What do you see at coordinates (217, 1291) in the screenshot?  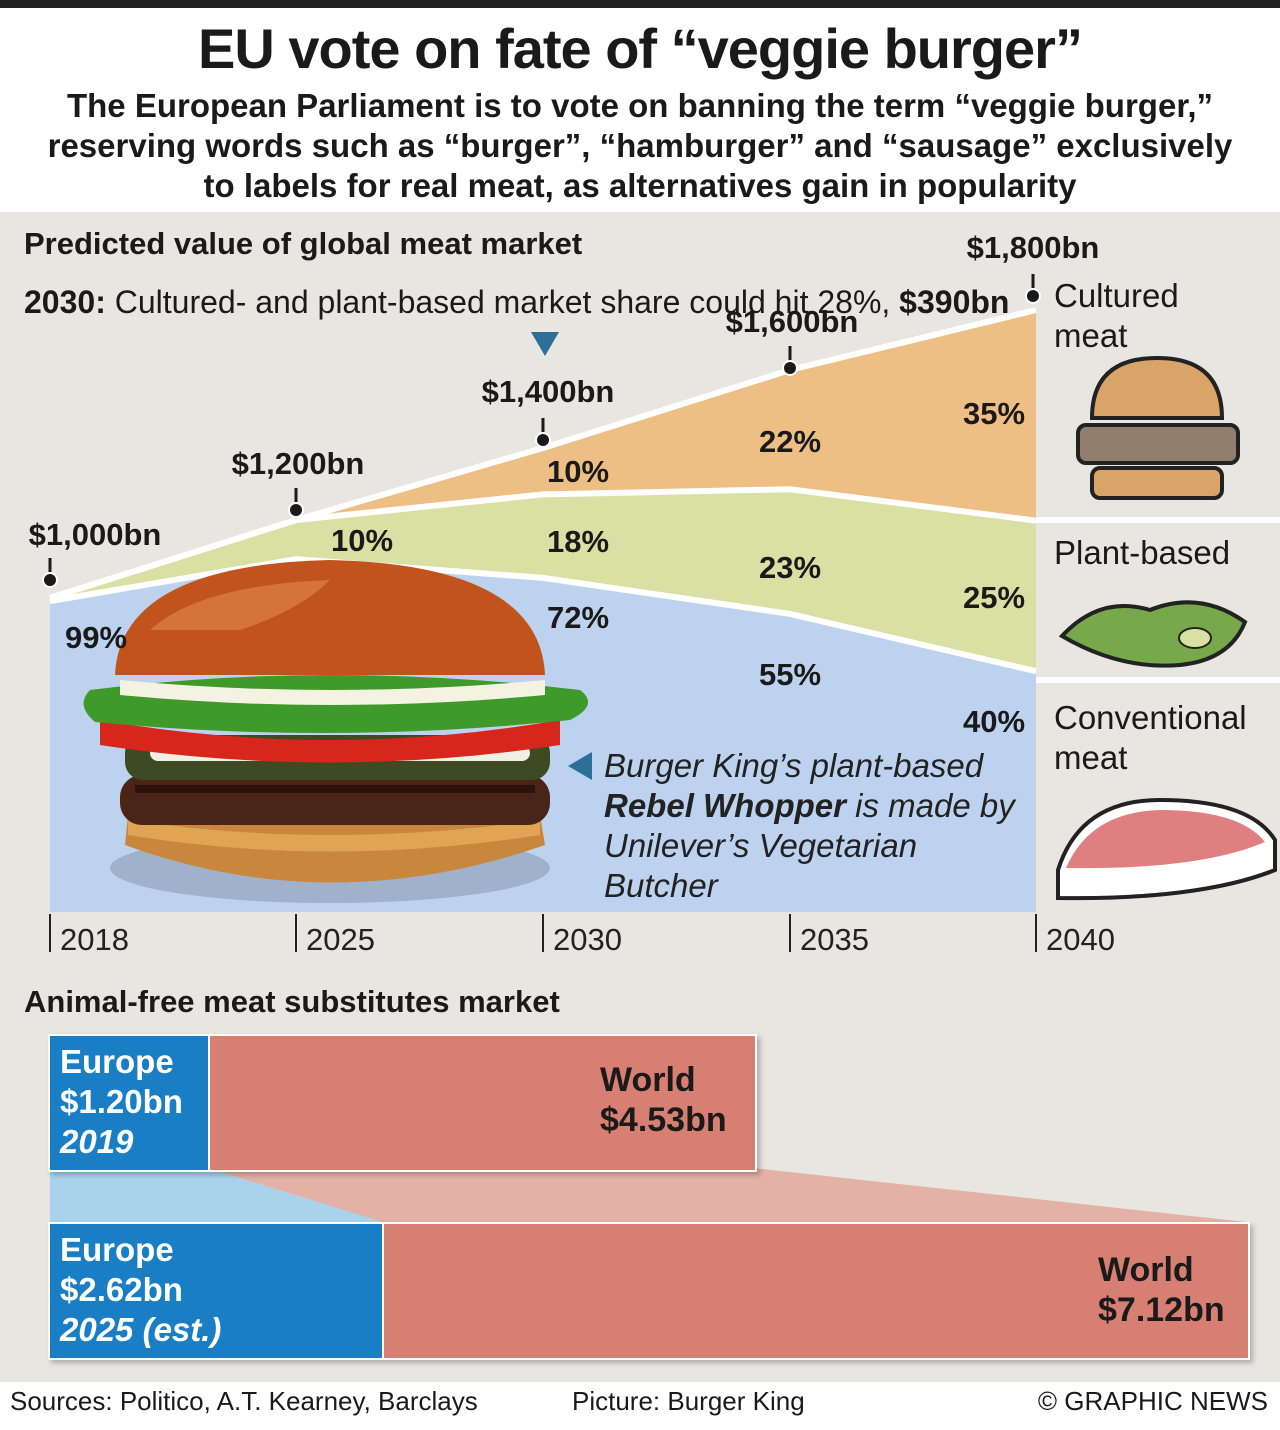 I see `europe-2025: Europe $2.62bn 2025 (est.)` at bounding box center [217, 1291].